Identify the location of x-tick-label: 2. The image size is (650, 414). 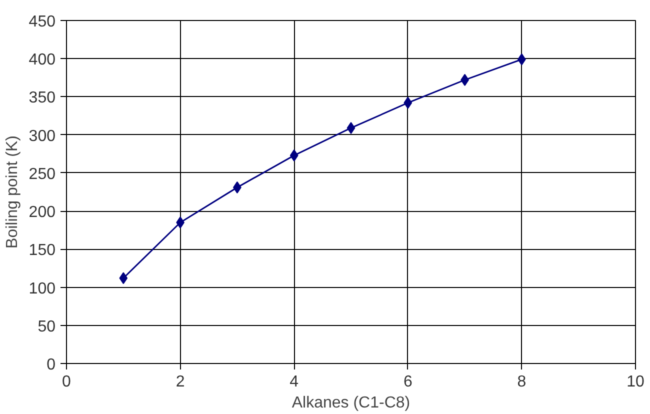
(180, 382).